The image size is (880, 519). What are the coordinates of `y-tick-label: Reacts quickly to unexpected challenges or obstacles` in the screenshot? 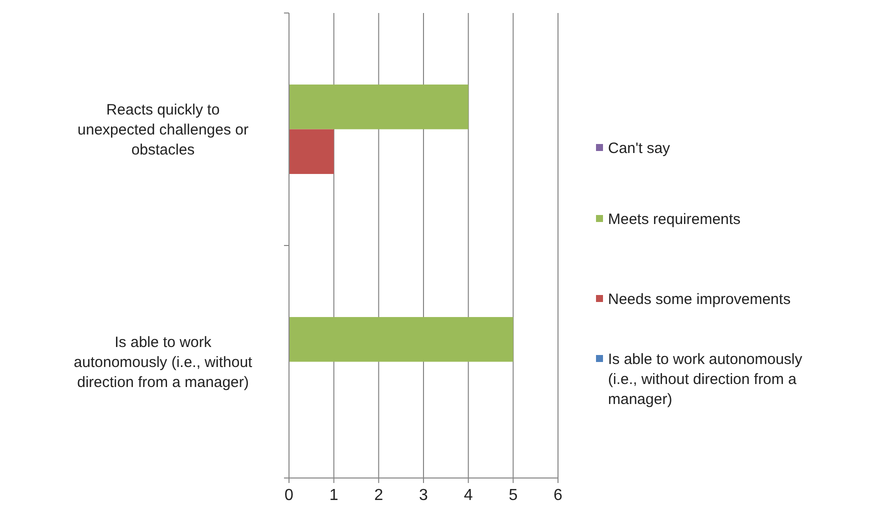 It's located at (163, 129).